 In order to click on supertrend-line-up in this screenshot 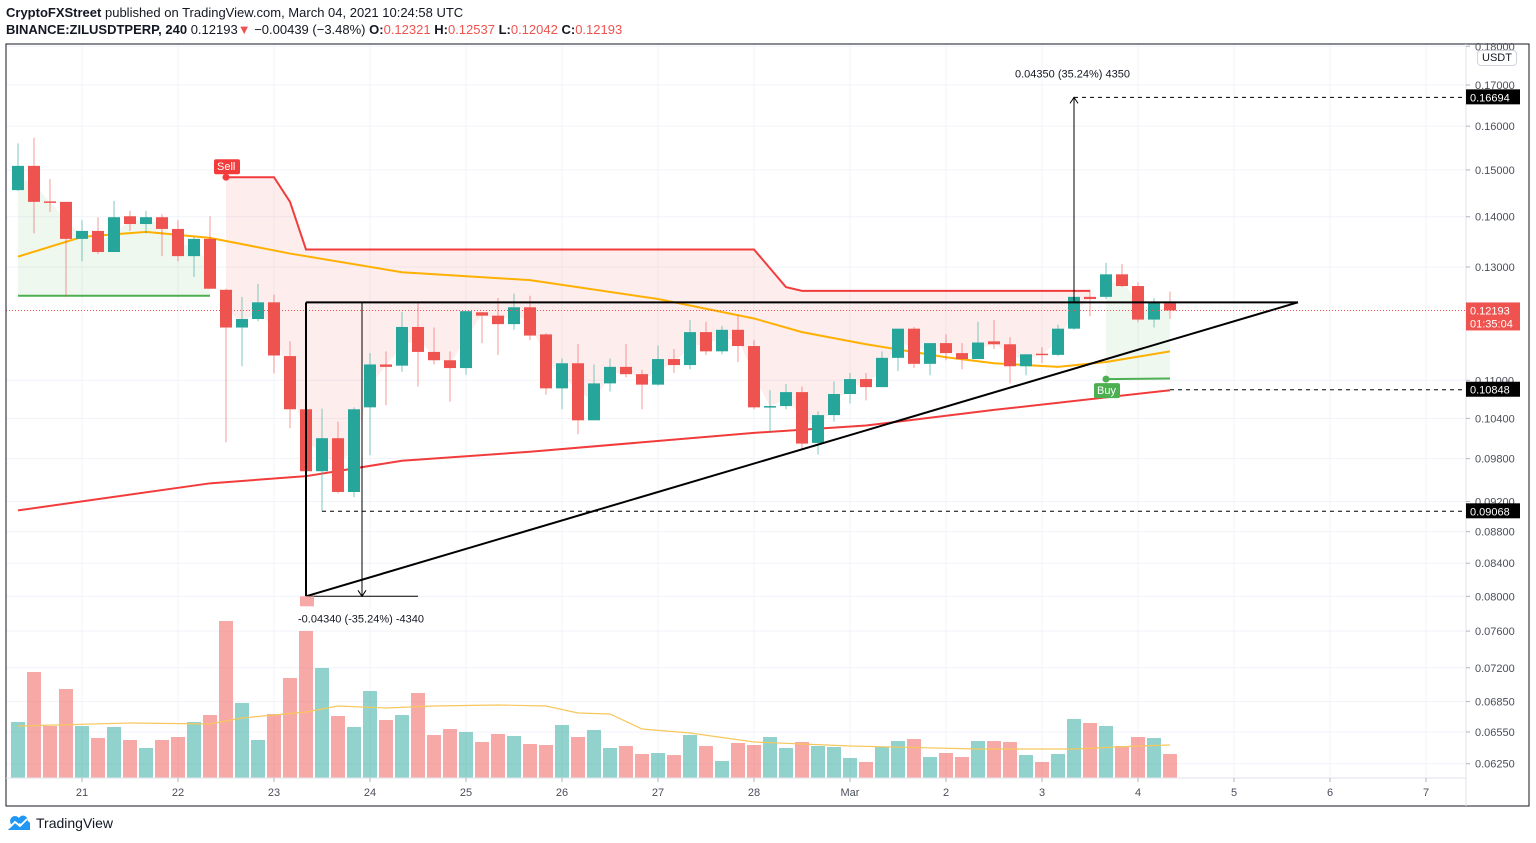, I will do `click(1138, 379)`.